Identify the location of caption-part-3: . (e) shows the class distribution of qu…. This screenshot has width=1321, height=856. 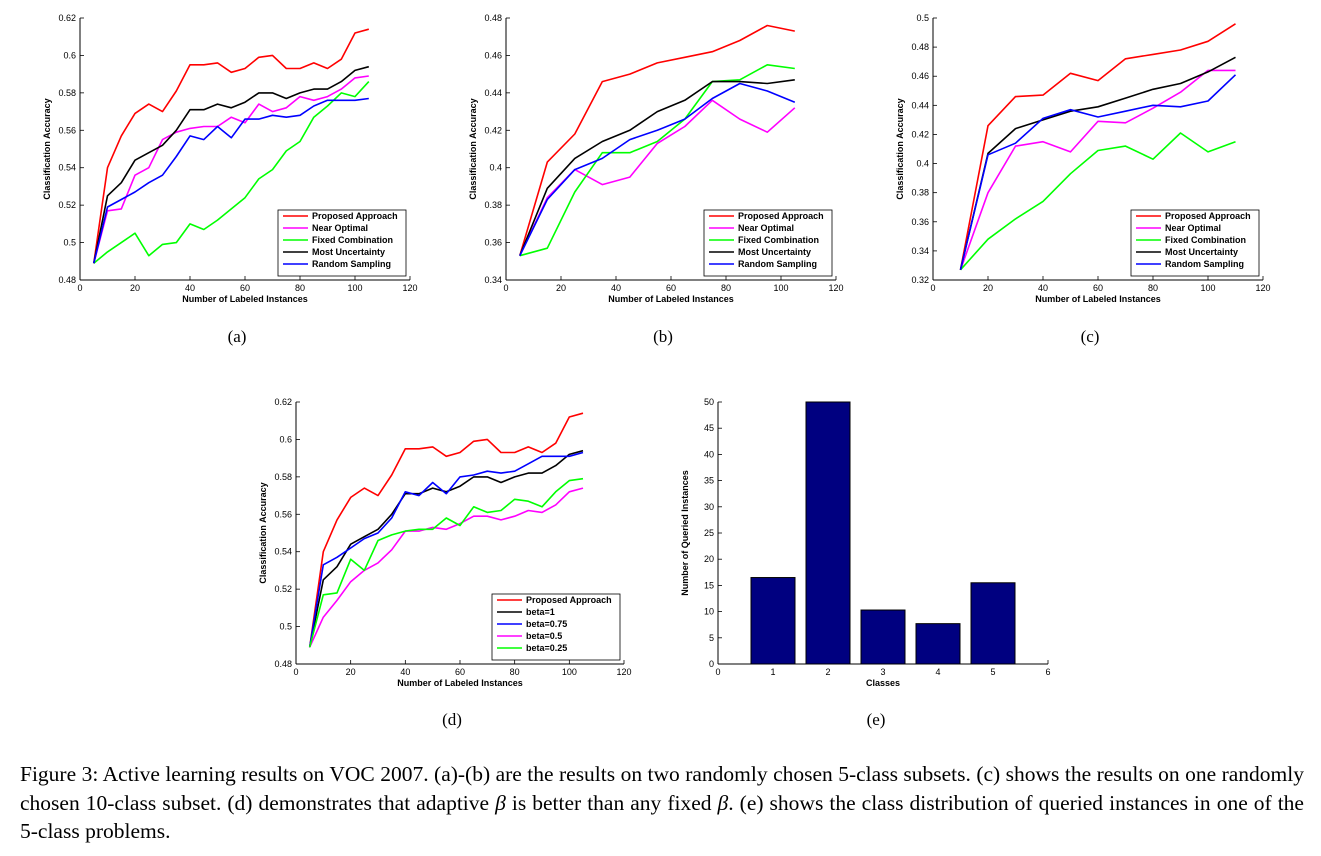
(662, 817).